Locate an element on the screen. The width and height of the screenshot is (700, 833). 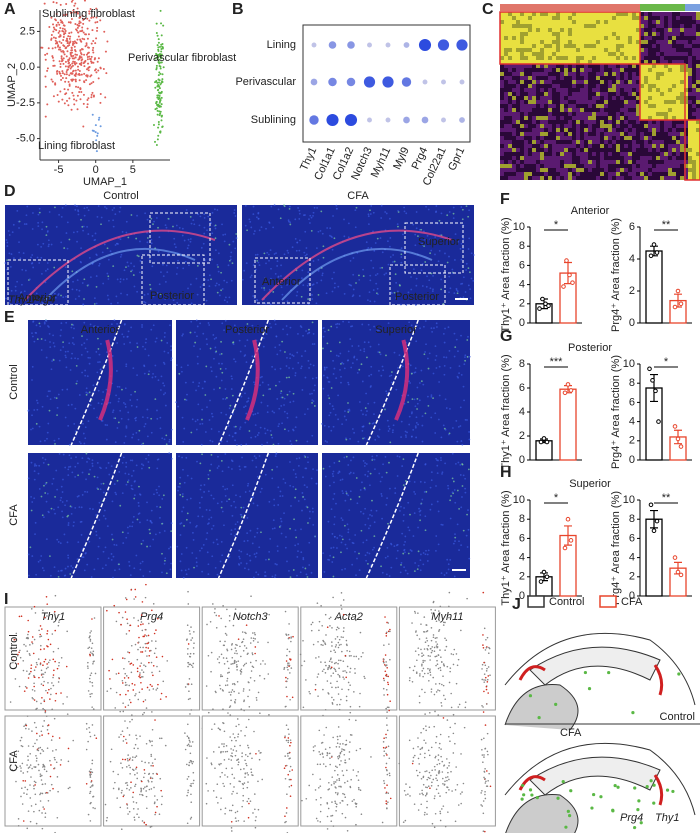
heatmap is located at coordinates (600, 96).